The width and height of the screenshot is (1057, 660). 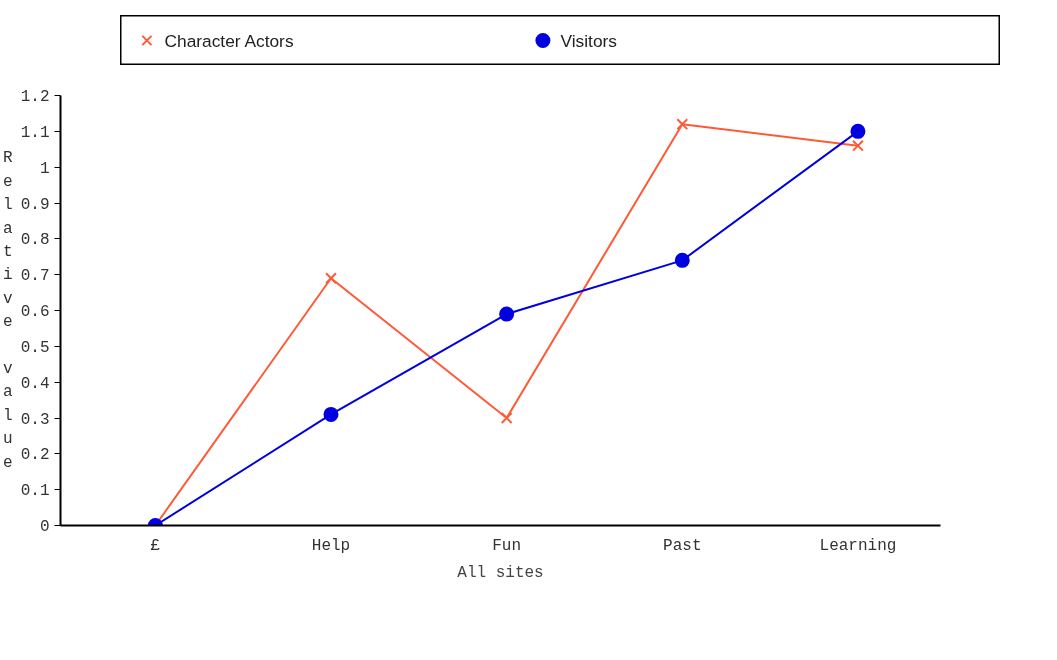 What do you see at coordinates (35, 312) in the screenshot?
I see `y-tick-label: 0.6` at bounding box center [35, 312].